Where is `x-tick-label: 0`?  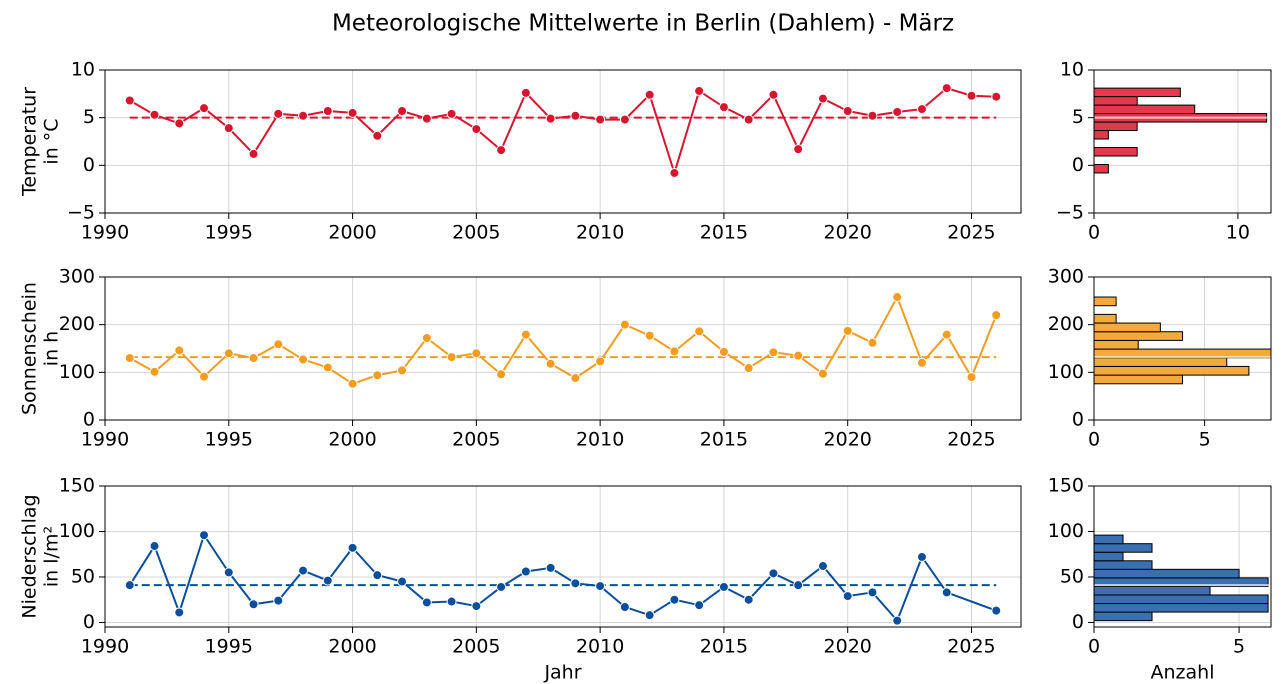 x-tick-label: 0 is located at coordinates (1094, 233).